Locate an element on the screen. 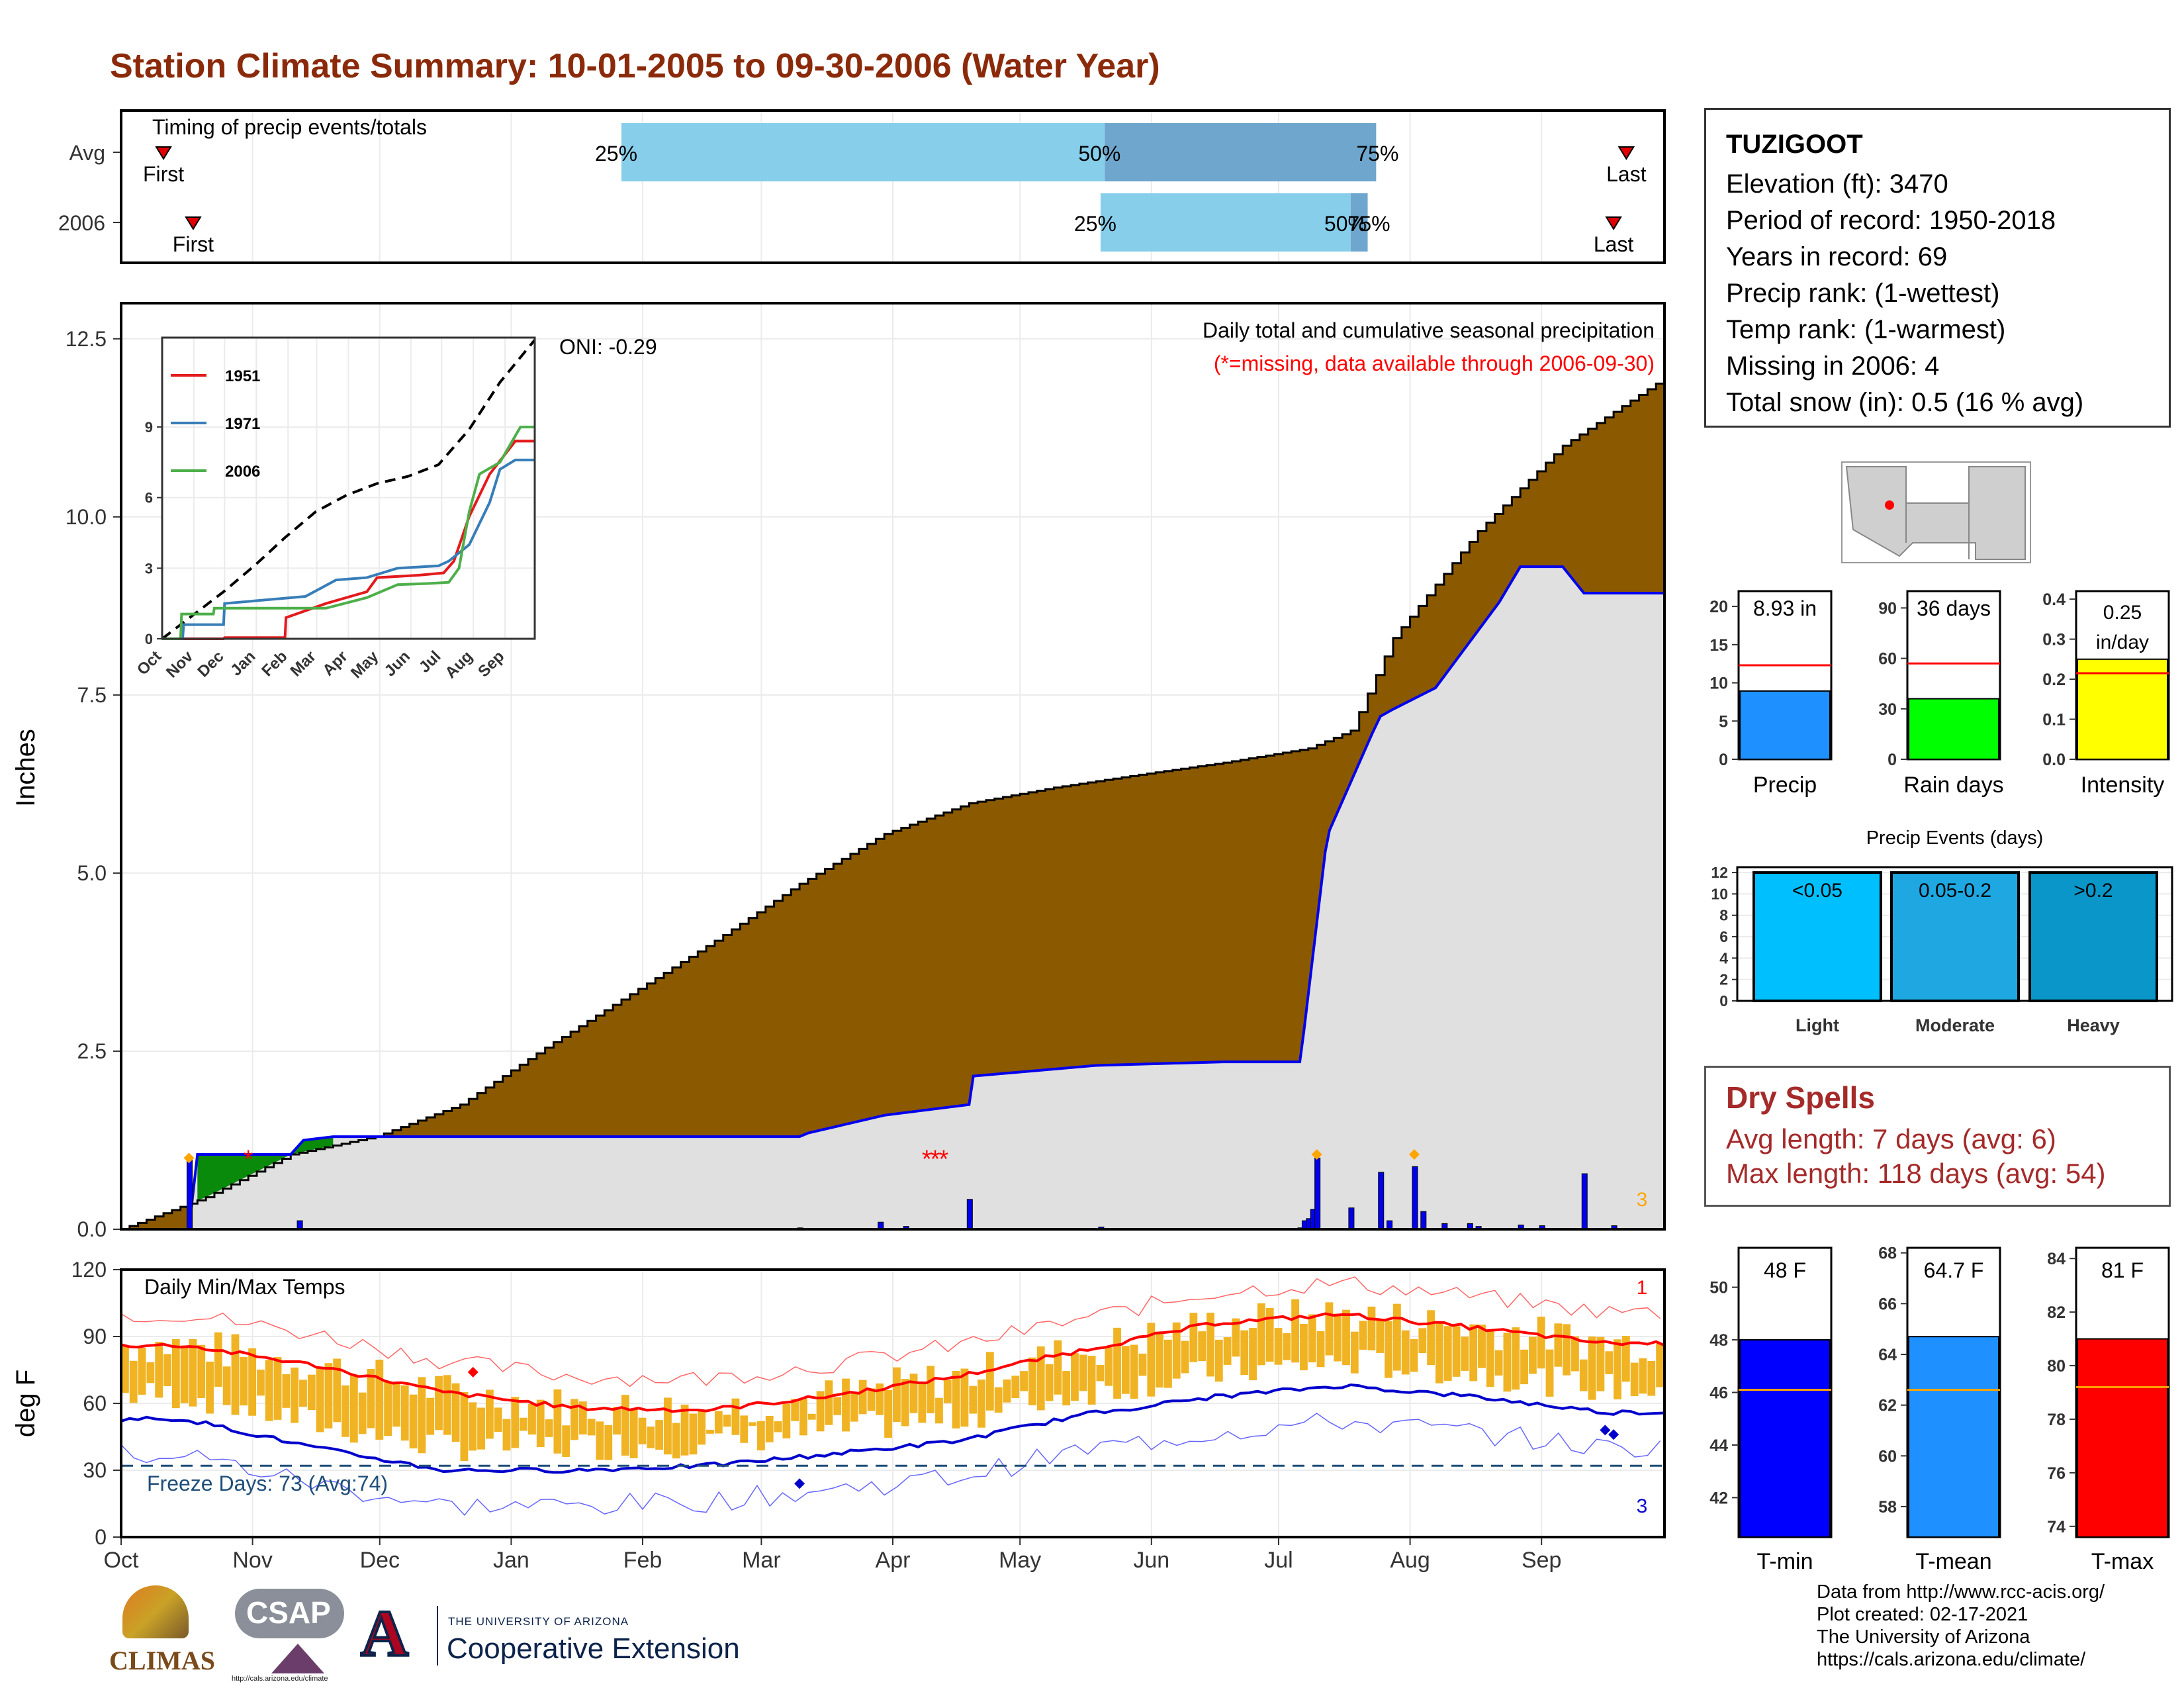 The height and width of the screenshot is (1688, 2184). station-elevation: Elevation (ft): 3470 is located at coordinates (1837, 184).